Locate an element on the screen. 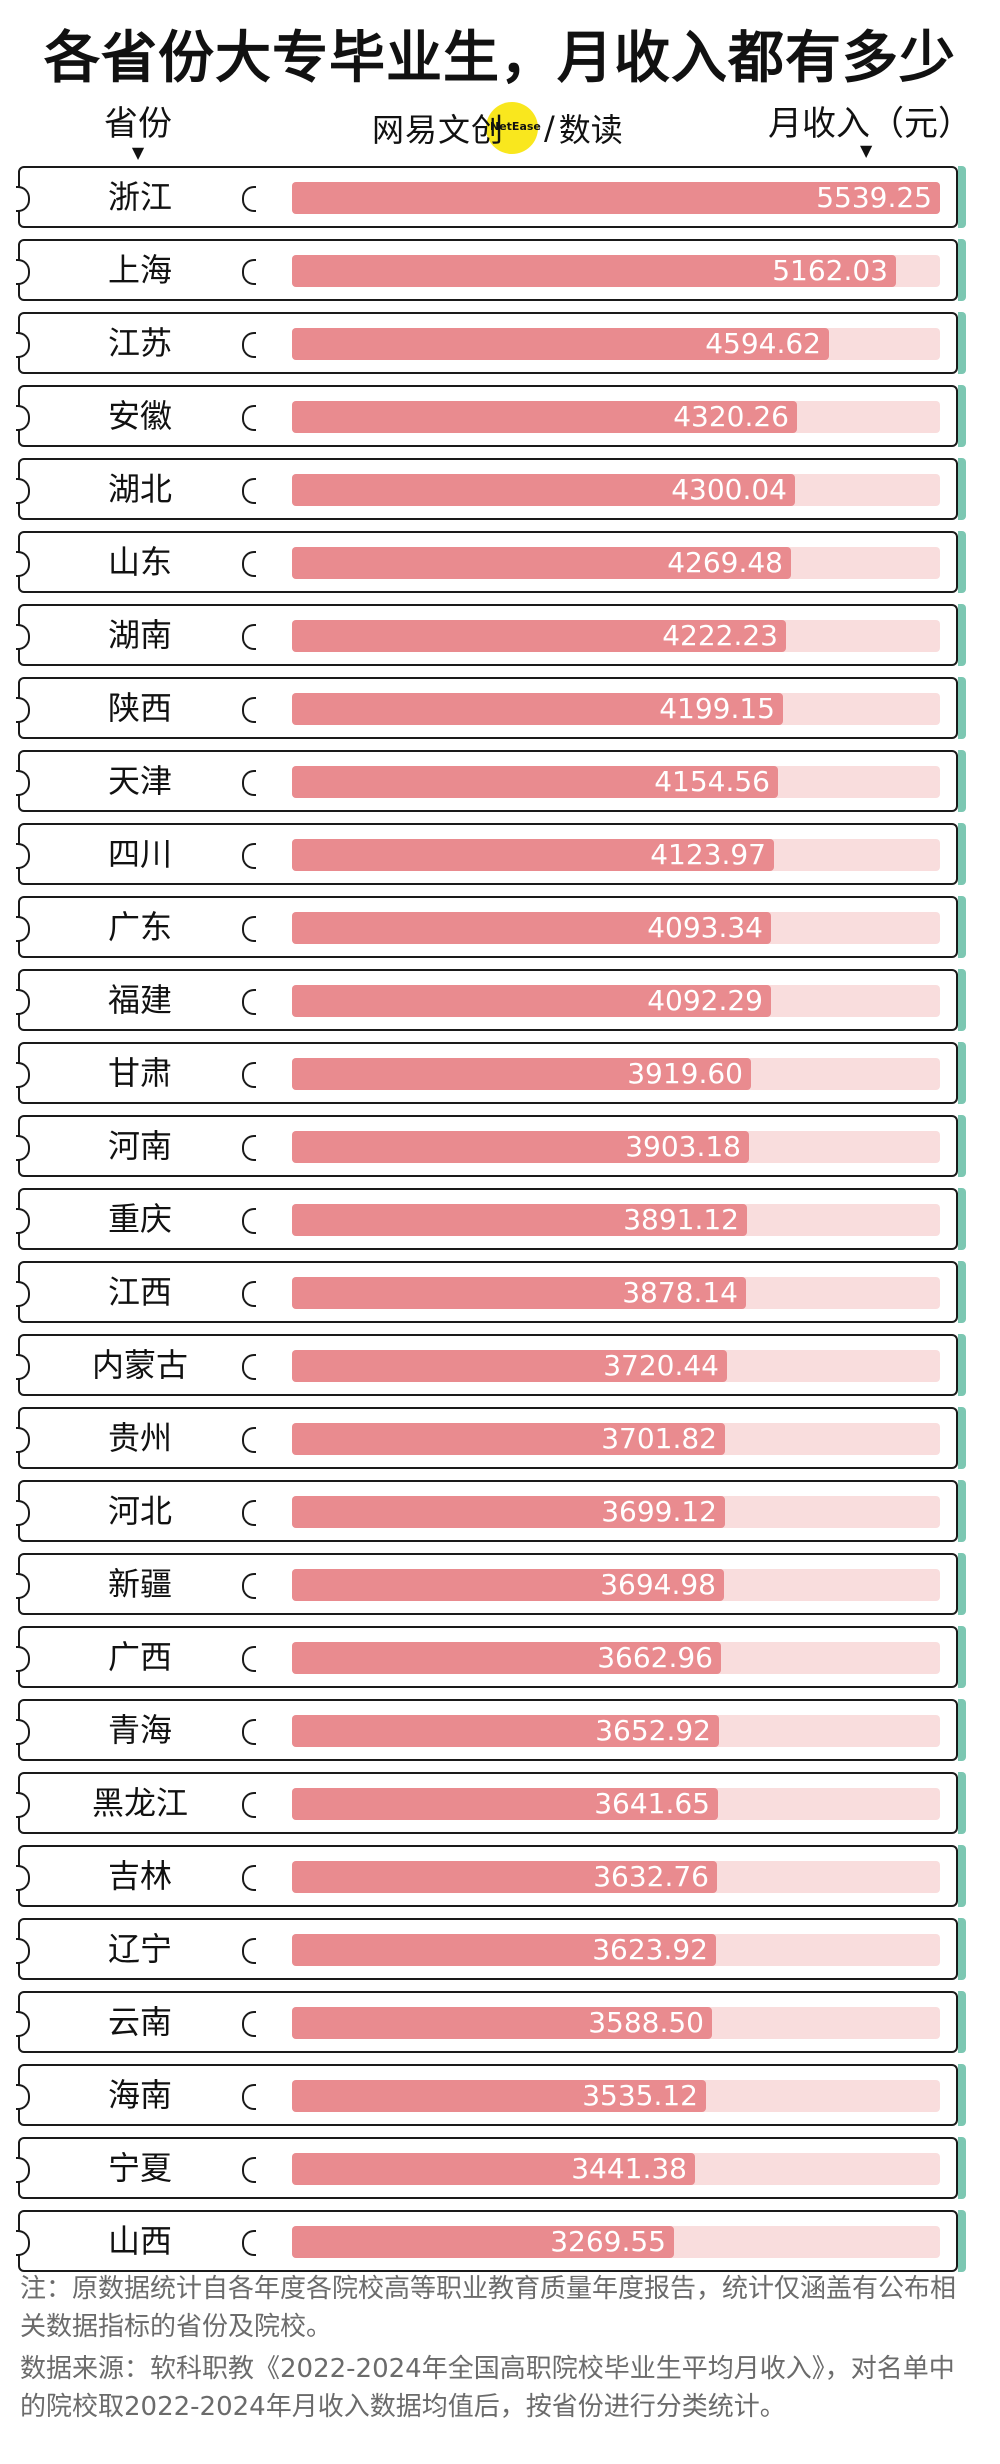  chart-row: 青海 3652.92 is located at coordinates (500, 1731).